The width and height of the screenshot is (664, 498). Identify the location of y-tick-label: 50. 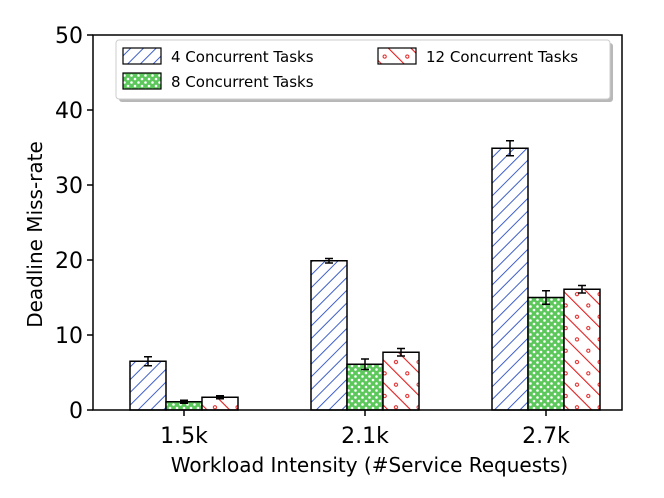
(69, 36).